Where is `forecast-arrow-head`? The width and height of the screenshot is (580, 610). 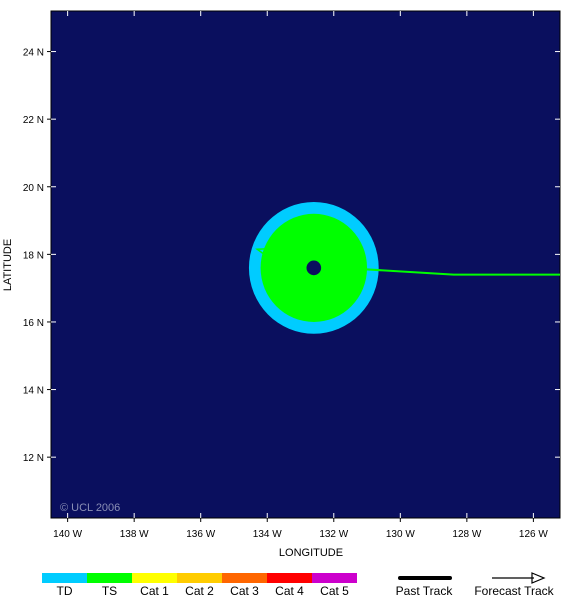 forecast-arrow-head is located at coordinates (264, 253).